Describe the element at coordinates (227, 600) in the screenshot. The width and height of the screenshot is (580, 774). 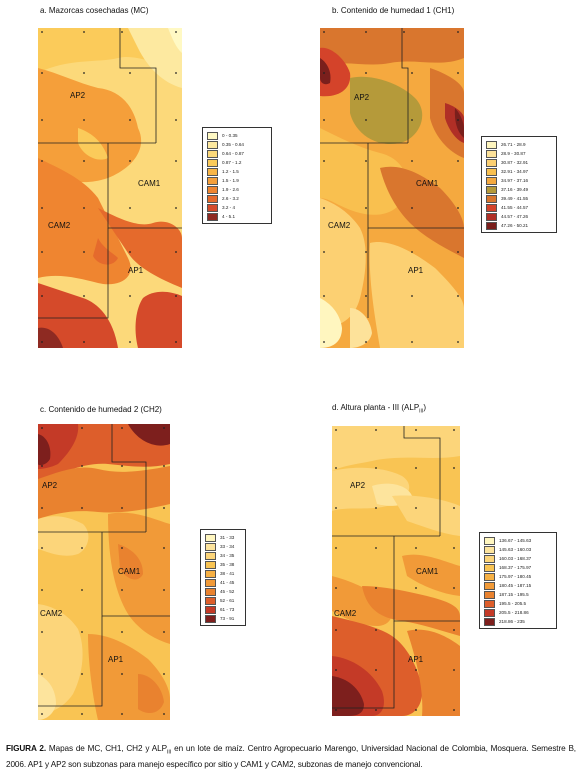
I see `legend-label: 52 - 61` at that location.